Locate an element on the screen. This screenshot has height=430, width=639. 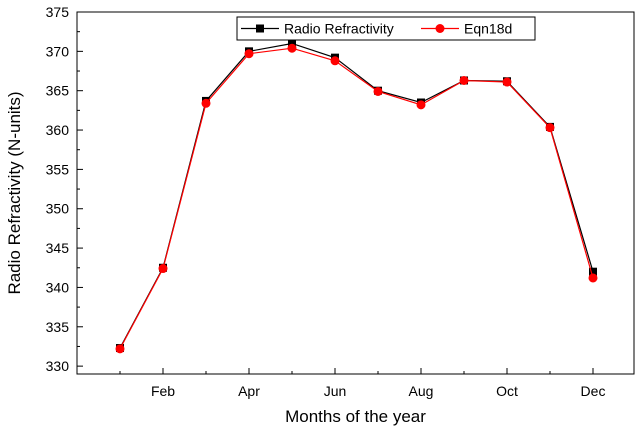
y-tick-label: 365 is located at coordinates (58, 91).